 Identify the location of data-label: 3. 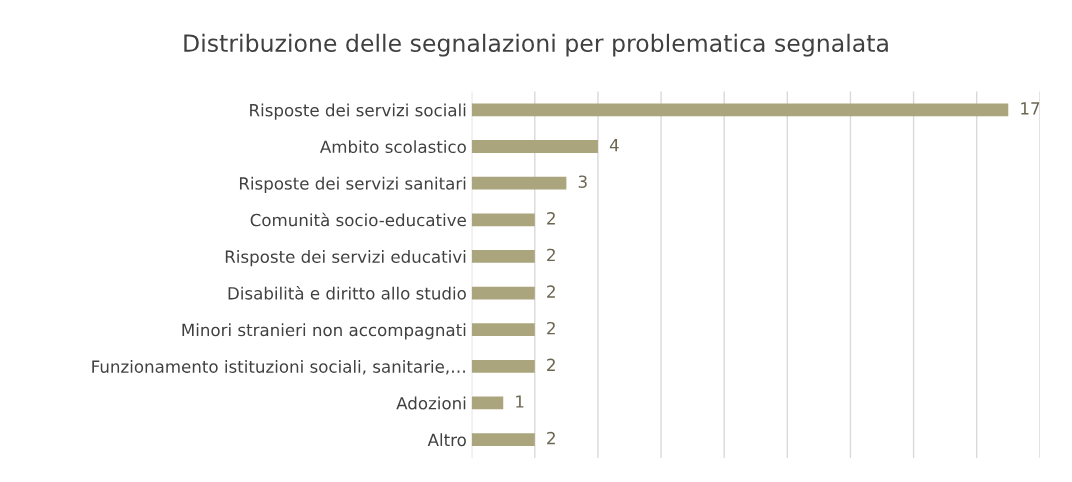
(582, 181).